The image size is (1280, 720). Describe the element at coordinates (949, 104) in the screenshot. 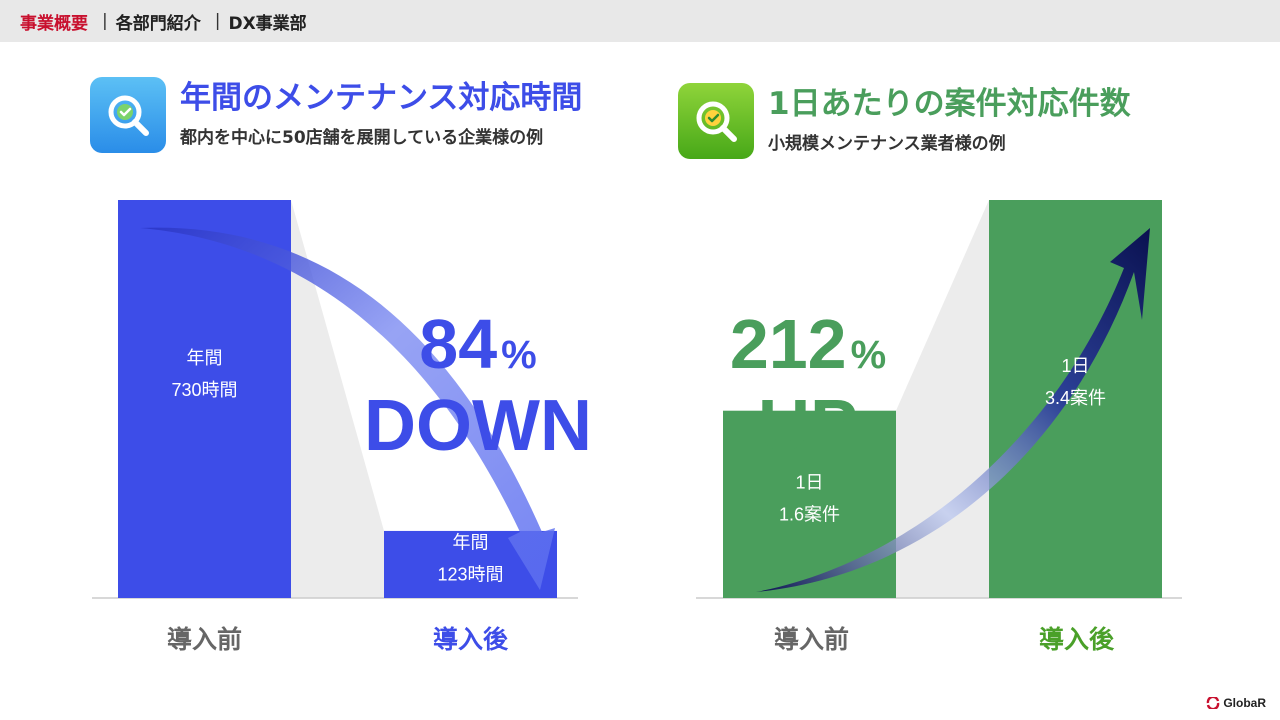

I see `panel-title: 1日あたりの案件対応件数` at that location.